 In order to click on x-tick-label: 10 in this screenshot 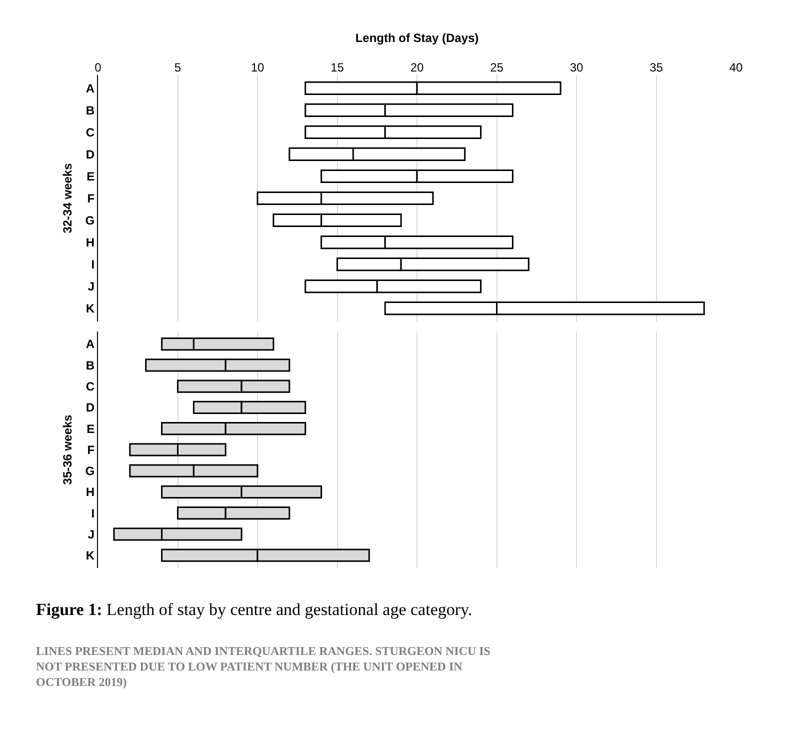, I will do `click(257, 67)`.